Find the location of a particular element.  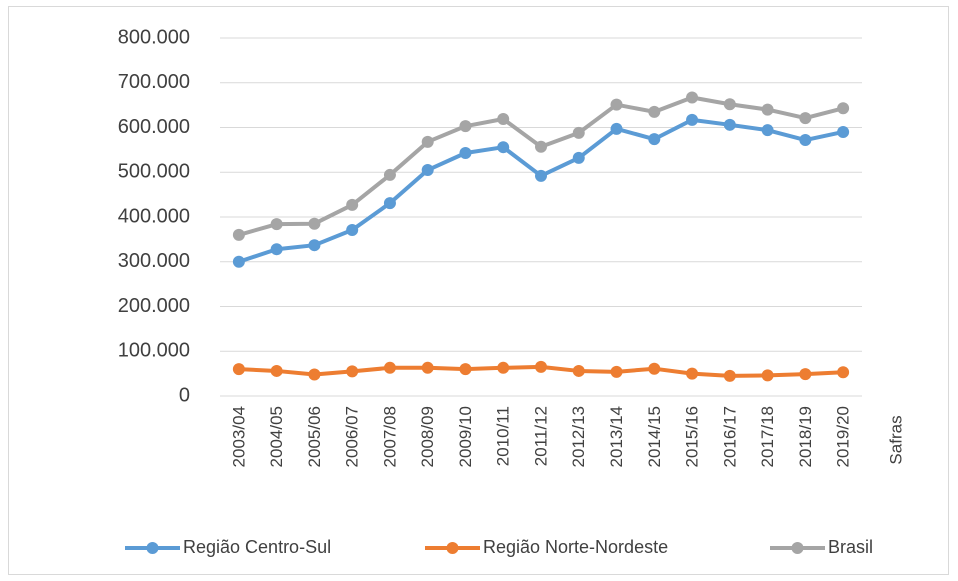

x-tick-label: 2018/19 is located at coordinates (805, 436).